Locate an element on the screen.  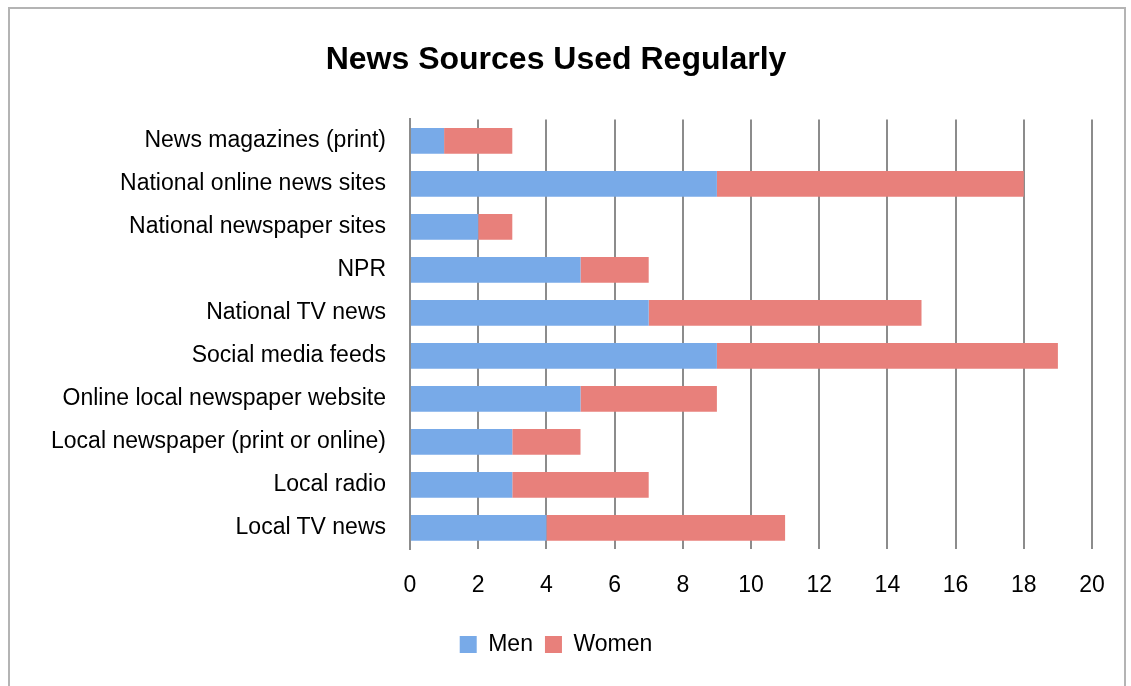
y-tick-label: Online local newspaper website is located at coordinates (224, 397).